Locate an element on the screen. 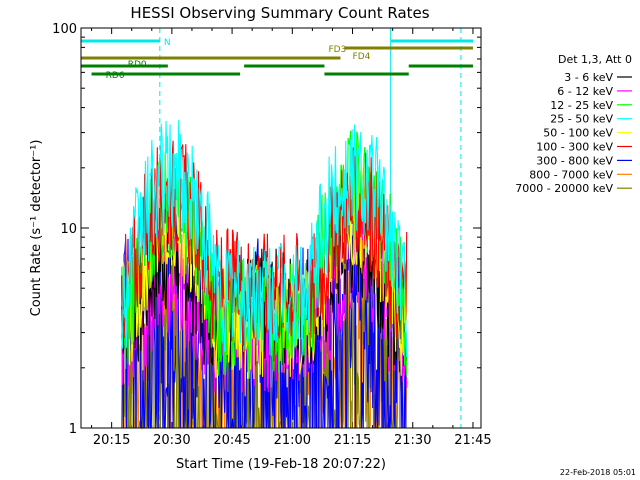  legend-entry-label: 50 - 100 keV is located at coordinates (578, 133).